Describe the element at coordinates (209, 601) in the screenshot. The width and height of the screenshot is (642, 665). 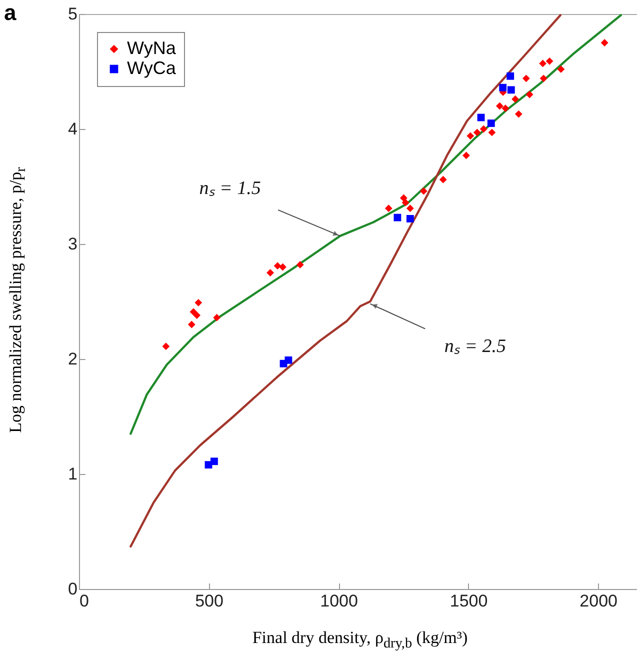
I see `x-tick-label: 500` at that location.